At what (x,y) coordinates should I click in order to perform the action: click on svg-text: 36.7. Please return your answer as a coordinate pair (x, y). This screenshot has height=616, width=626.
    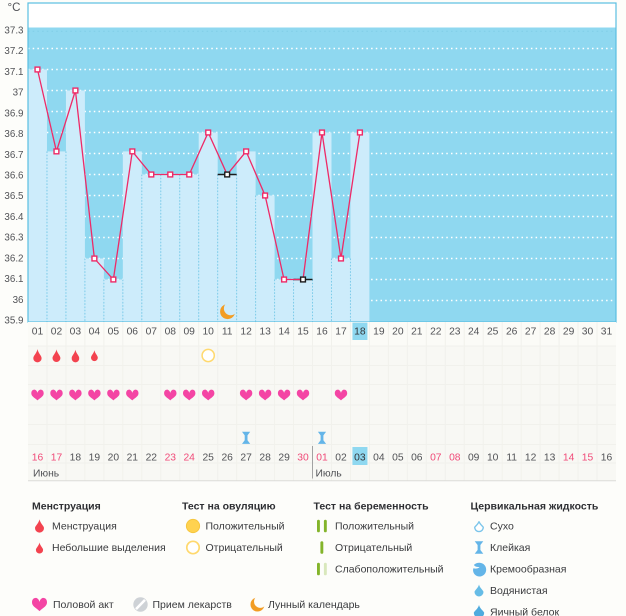
    Looking at the image, I should click on (13, 155).